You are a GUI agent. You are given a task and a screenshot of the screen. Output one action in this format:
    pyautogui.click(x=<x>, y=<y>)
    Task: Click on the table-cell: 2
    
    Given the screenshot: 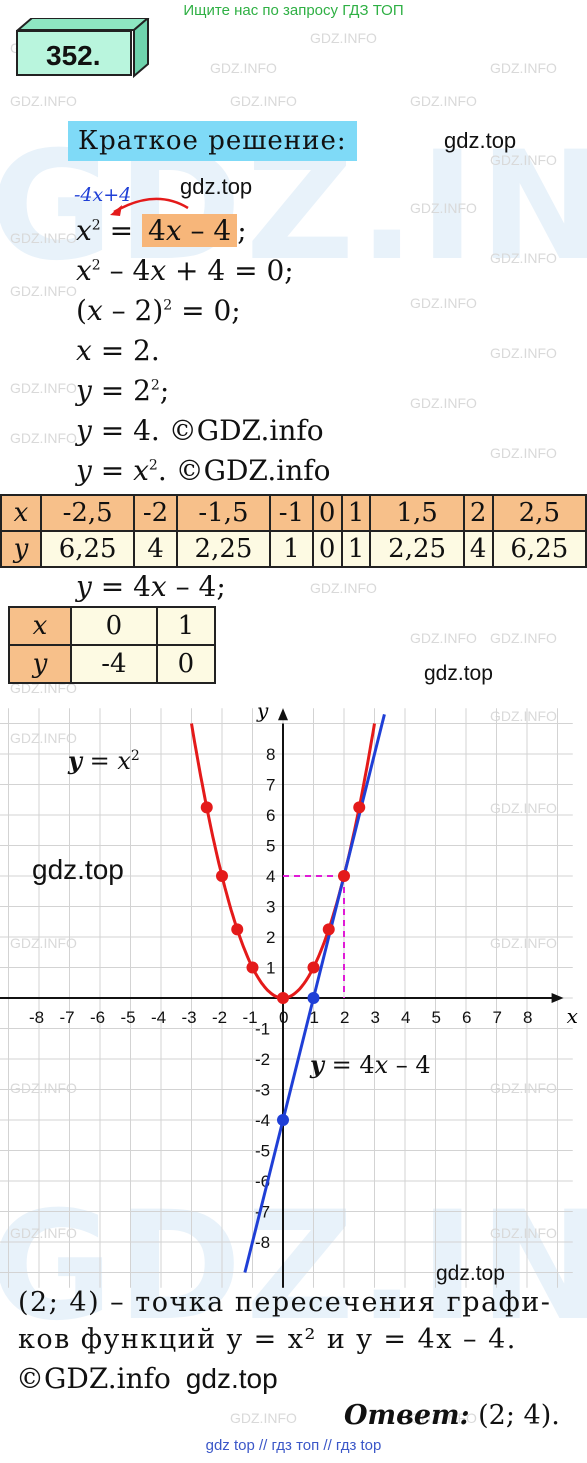 What is the action you would take?
    pyautogui.click(x=478, y=513)
    